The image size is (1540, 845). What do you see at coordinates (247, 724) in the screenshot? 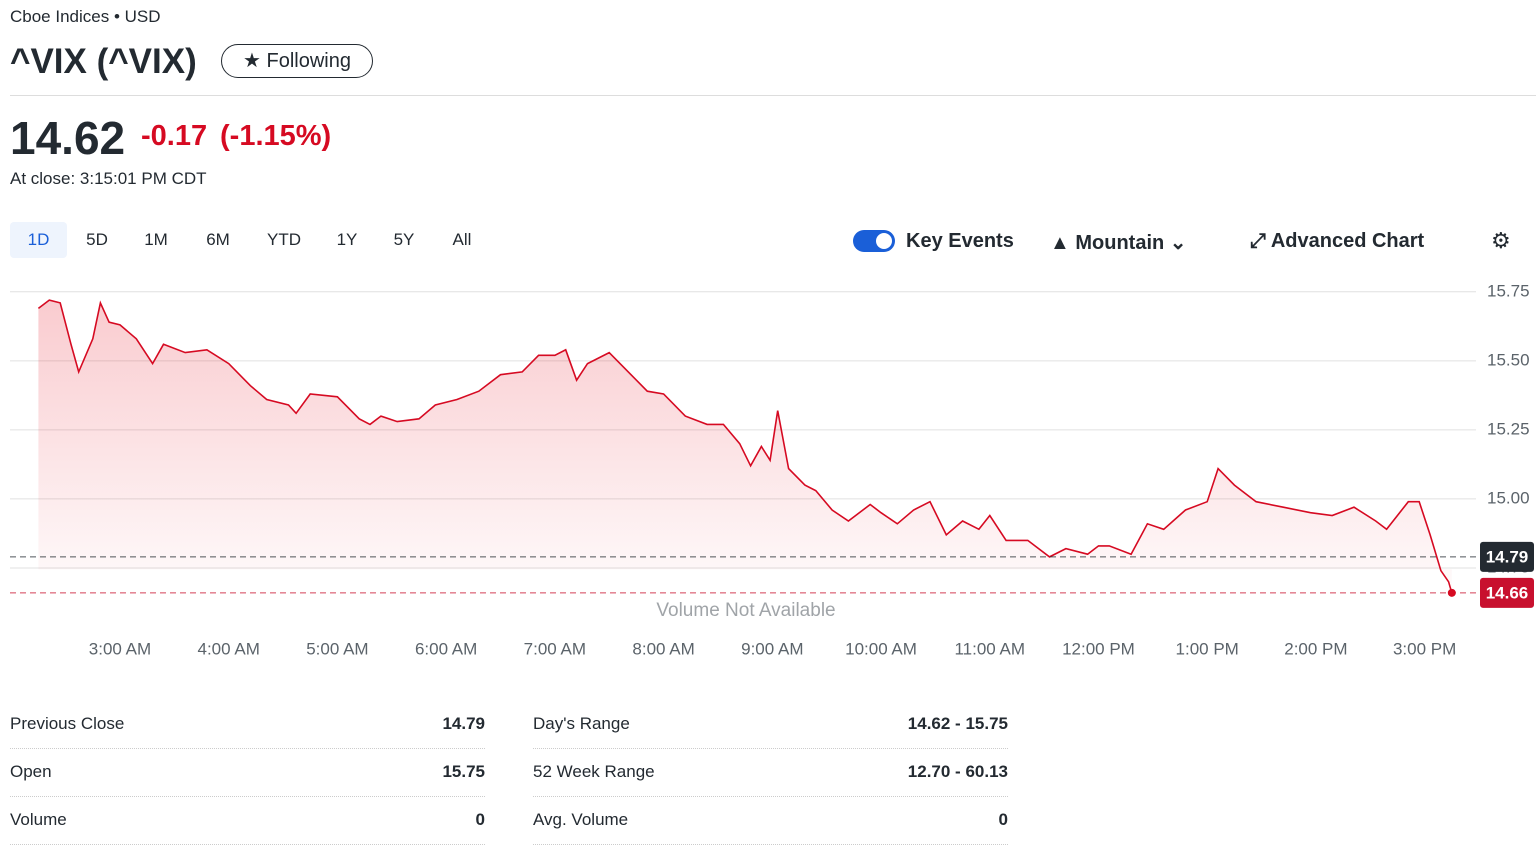
I see `stat-row: Previous Close 14.79` at bounding box center [247, 724].